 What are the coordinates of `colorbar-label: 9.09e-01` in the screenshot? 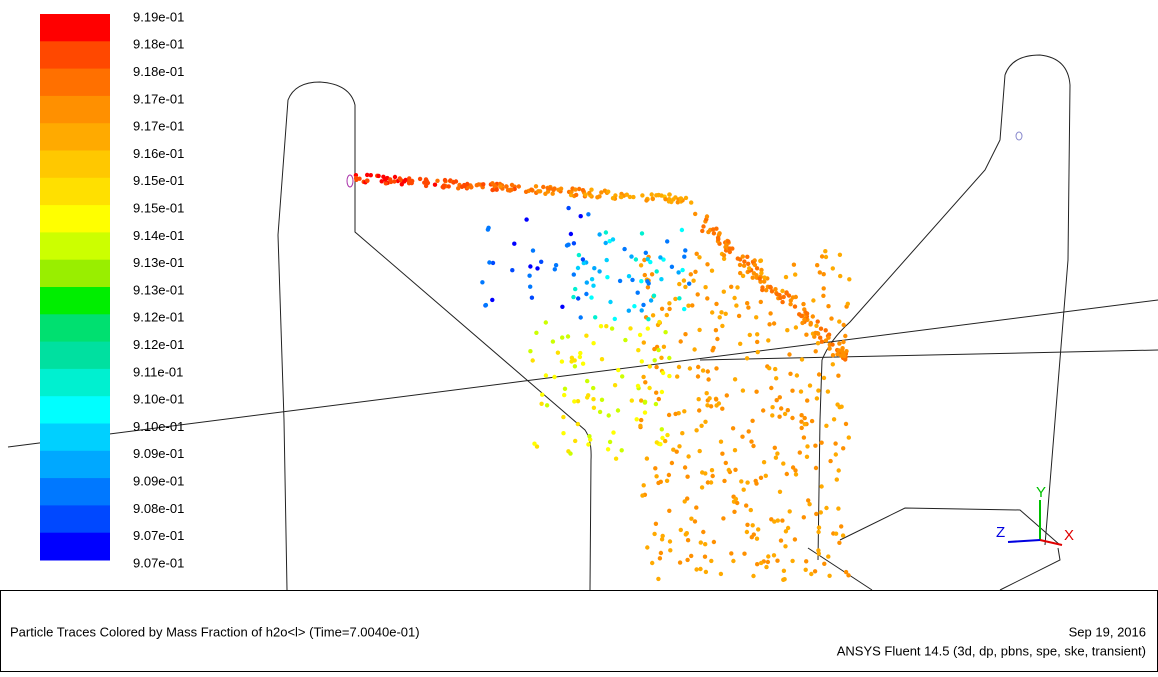 It's located at (158, 453).